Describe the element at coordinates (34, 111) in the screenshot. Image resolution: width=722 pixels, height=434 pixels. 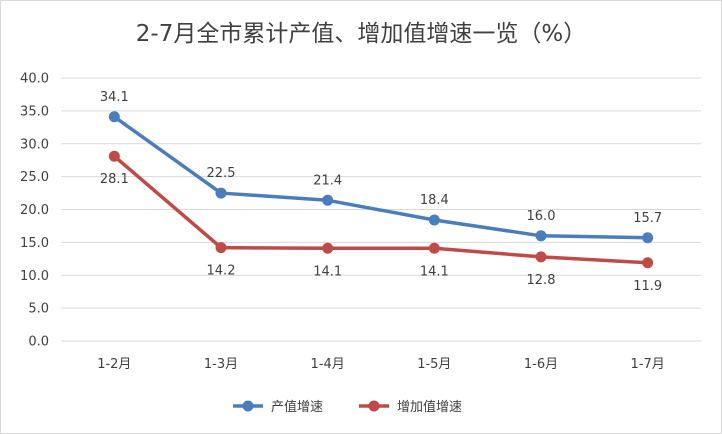
I see `y-tick-label: 35.0` at that location.